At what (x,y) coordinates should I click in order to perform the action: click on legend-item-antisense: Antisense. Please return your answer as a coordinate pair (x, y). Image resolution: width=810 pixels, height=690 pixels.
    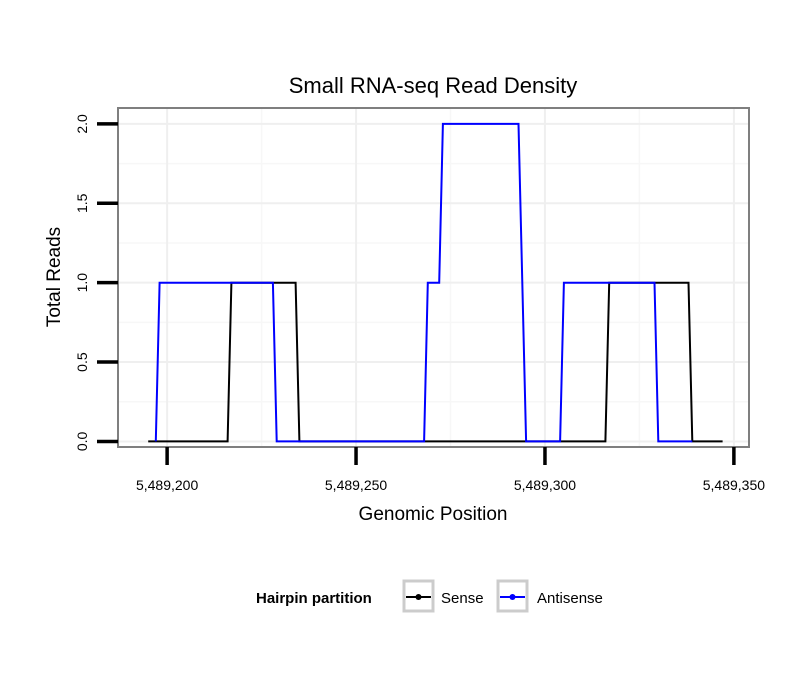
    Looking at the image, I should click on (549, 596).